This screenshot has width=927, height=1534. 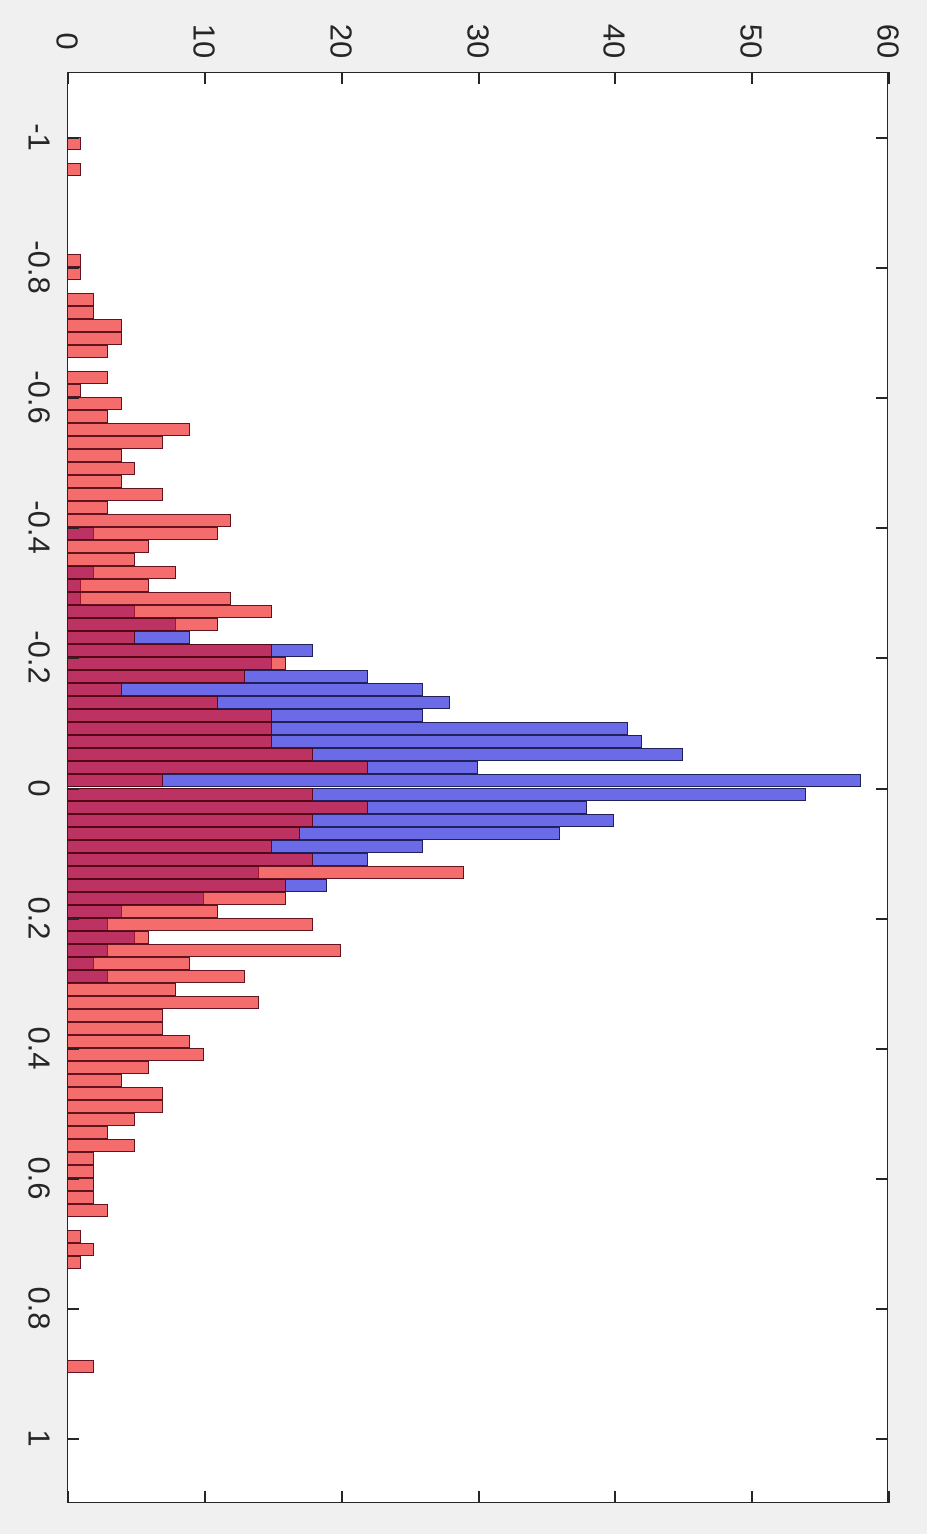 I want to click on value-axis-tick-label: 50, so click(x=751, y=41).